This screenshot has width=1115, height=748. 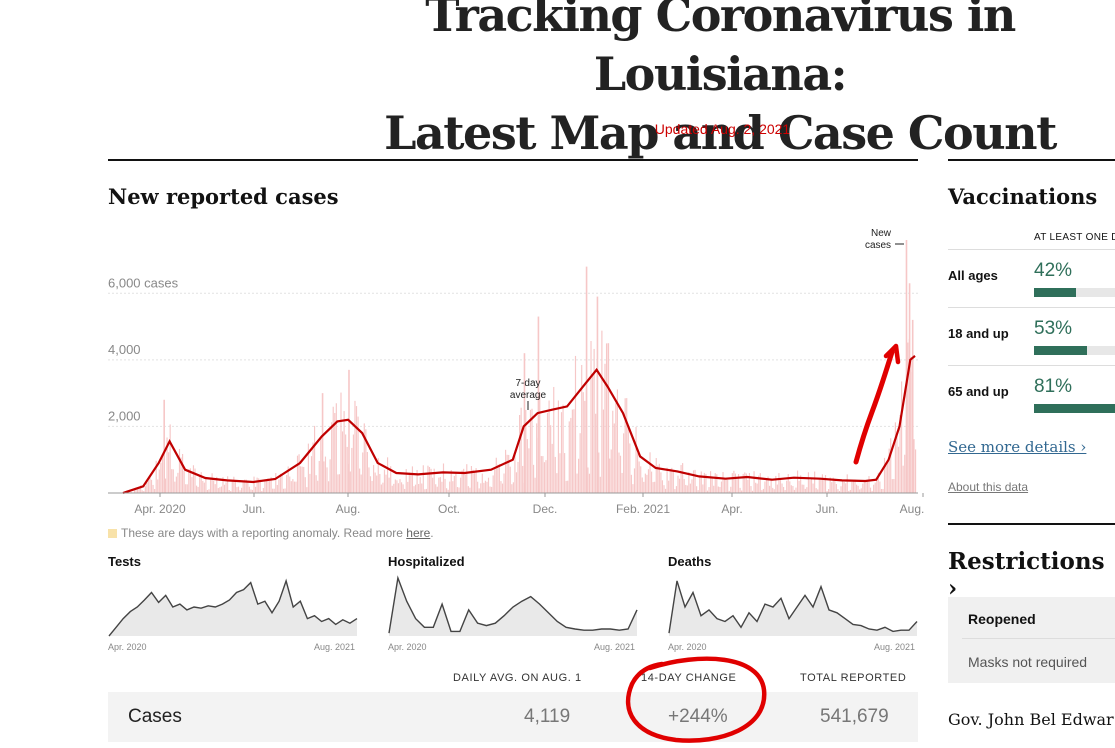 What do you see at coordinates (854, 716) in the screenshot?
I see `cases-total-reported: 541,679` at bounding box center [854, 716].